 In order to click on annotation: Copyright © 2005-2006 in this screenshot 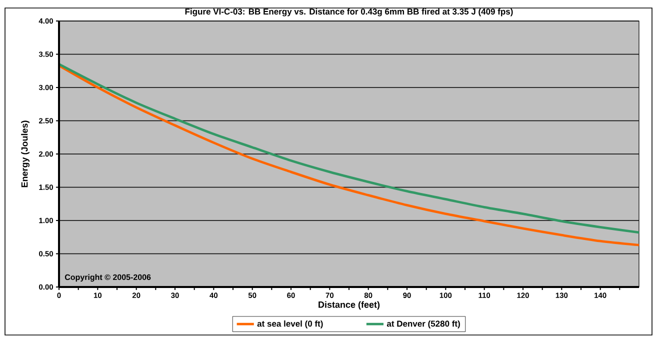, I will do `click(107, 278)`.